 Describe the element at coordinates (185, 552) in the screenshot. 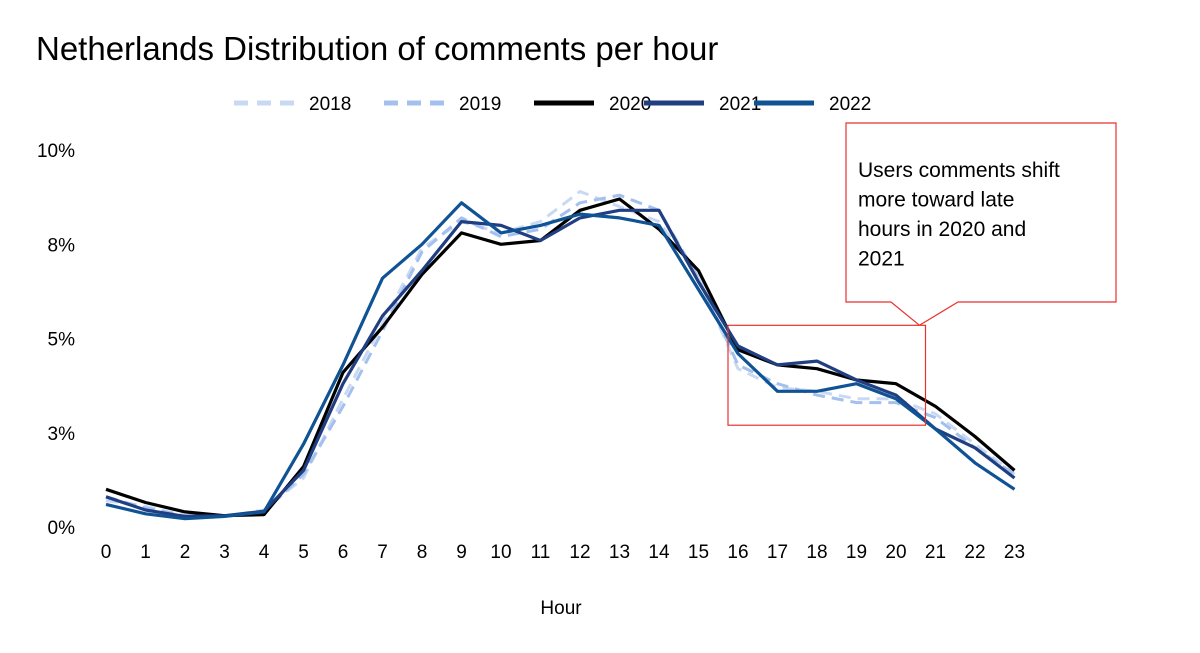

I see `x-tick-label: 2` at that location.